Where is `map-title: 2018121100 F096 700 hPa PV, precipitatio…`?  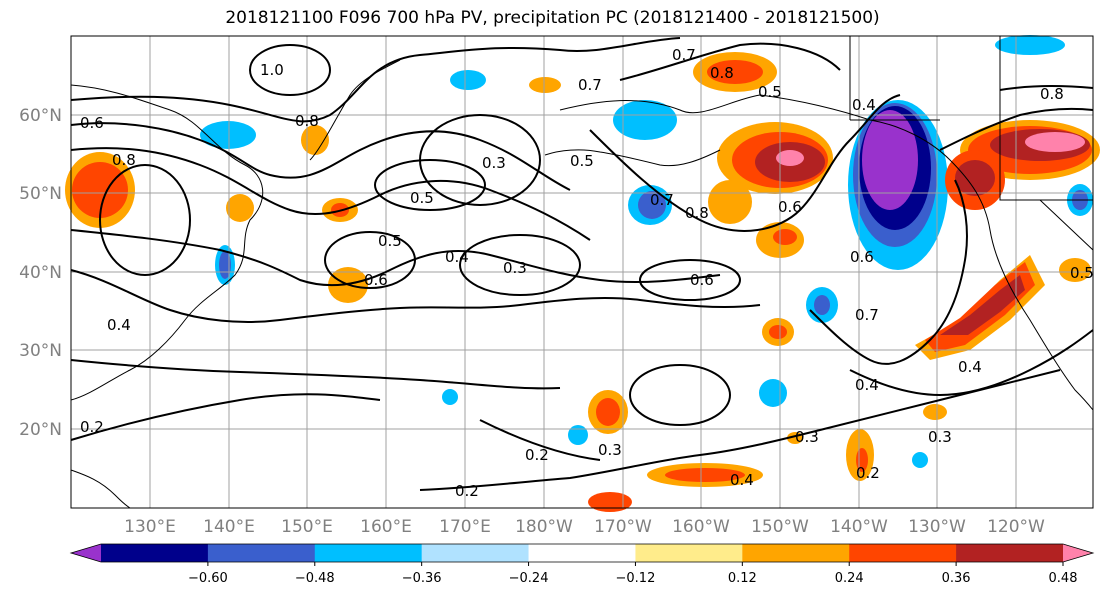 map-title: 2018121100 F096 700 hPa PV, precipitatio… is located at coordinates (552, 18).